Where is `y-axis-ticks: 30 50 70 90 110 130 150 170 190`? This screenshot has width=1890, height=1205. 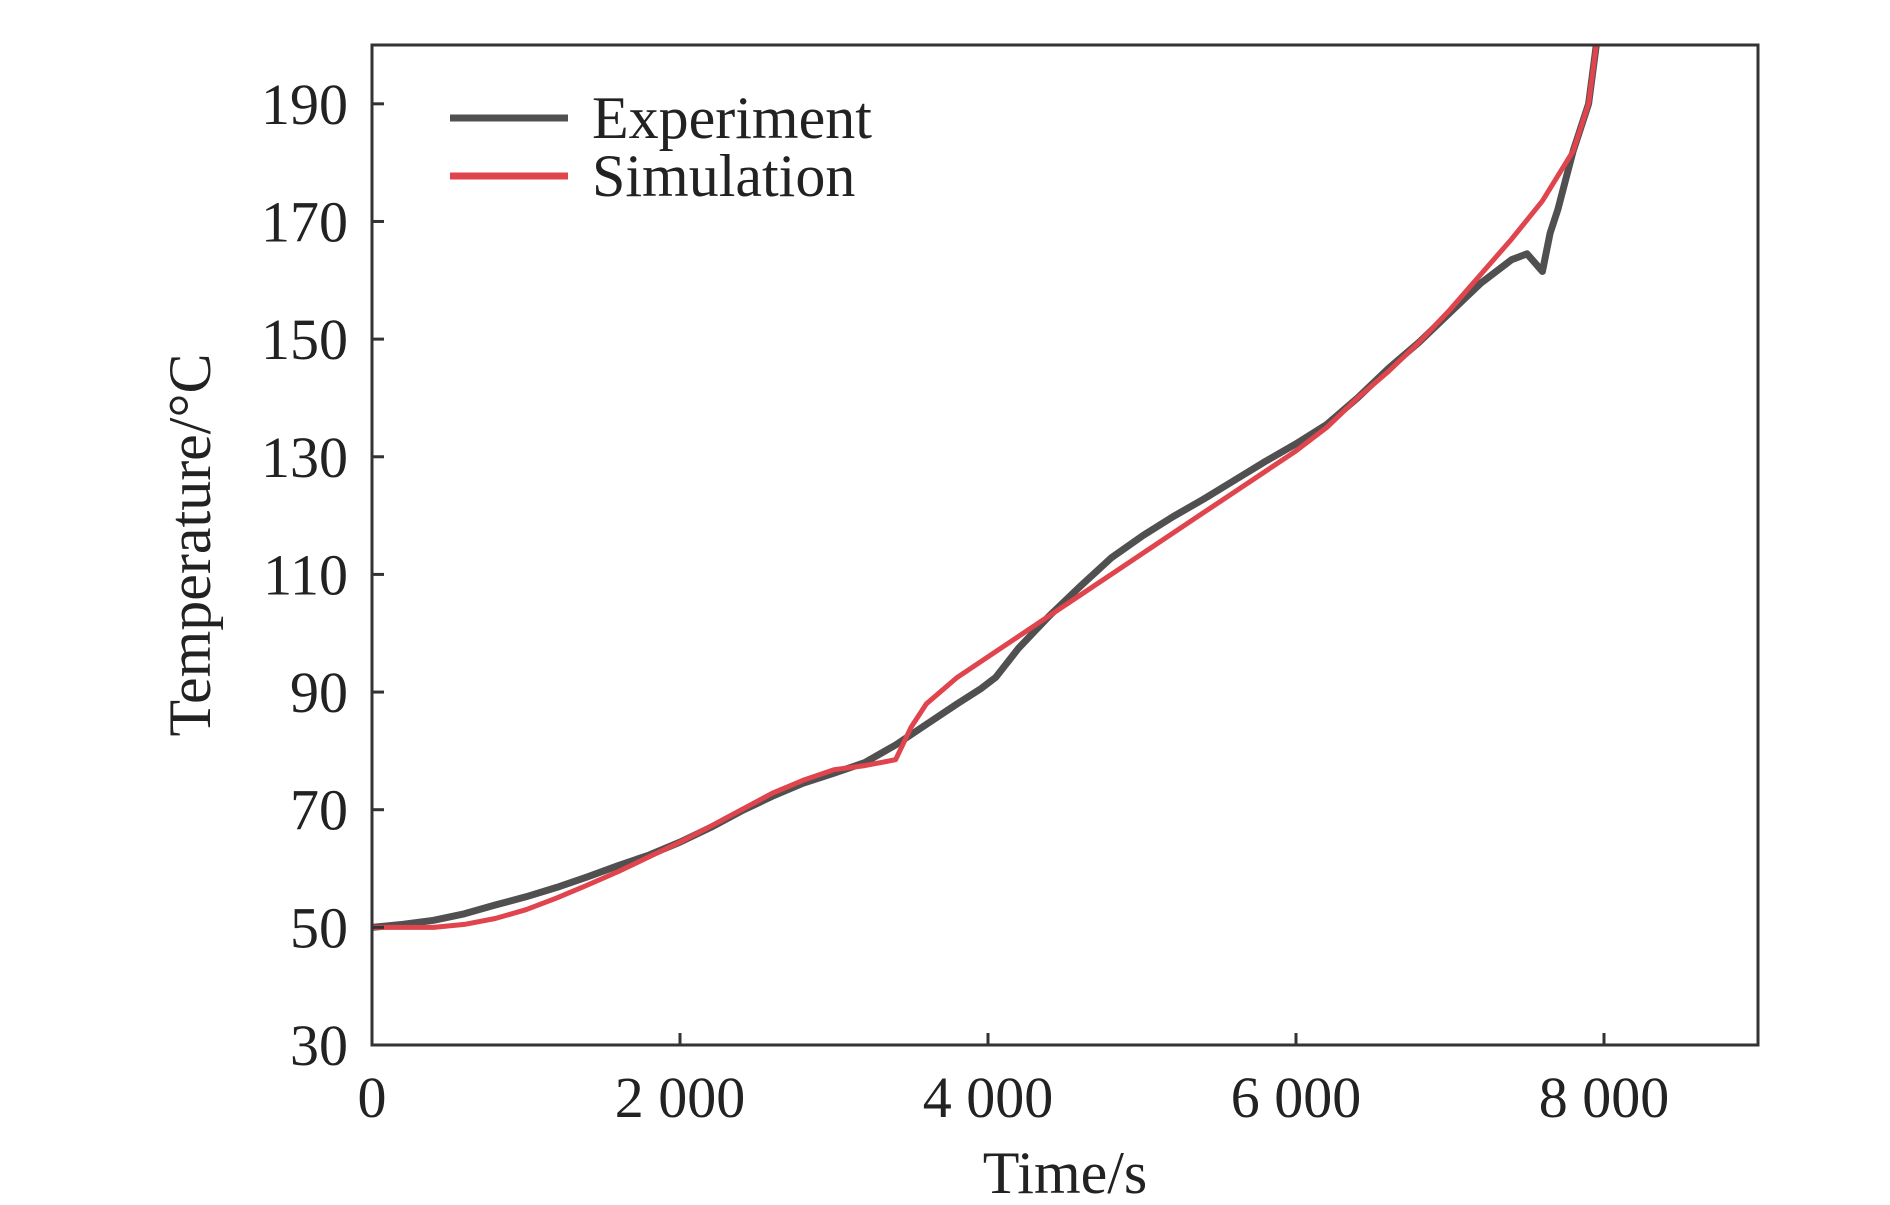
y-axis-ticks: 30 50 70 90 110 130 150 170 190 is located at coordinates (322, 575).